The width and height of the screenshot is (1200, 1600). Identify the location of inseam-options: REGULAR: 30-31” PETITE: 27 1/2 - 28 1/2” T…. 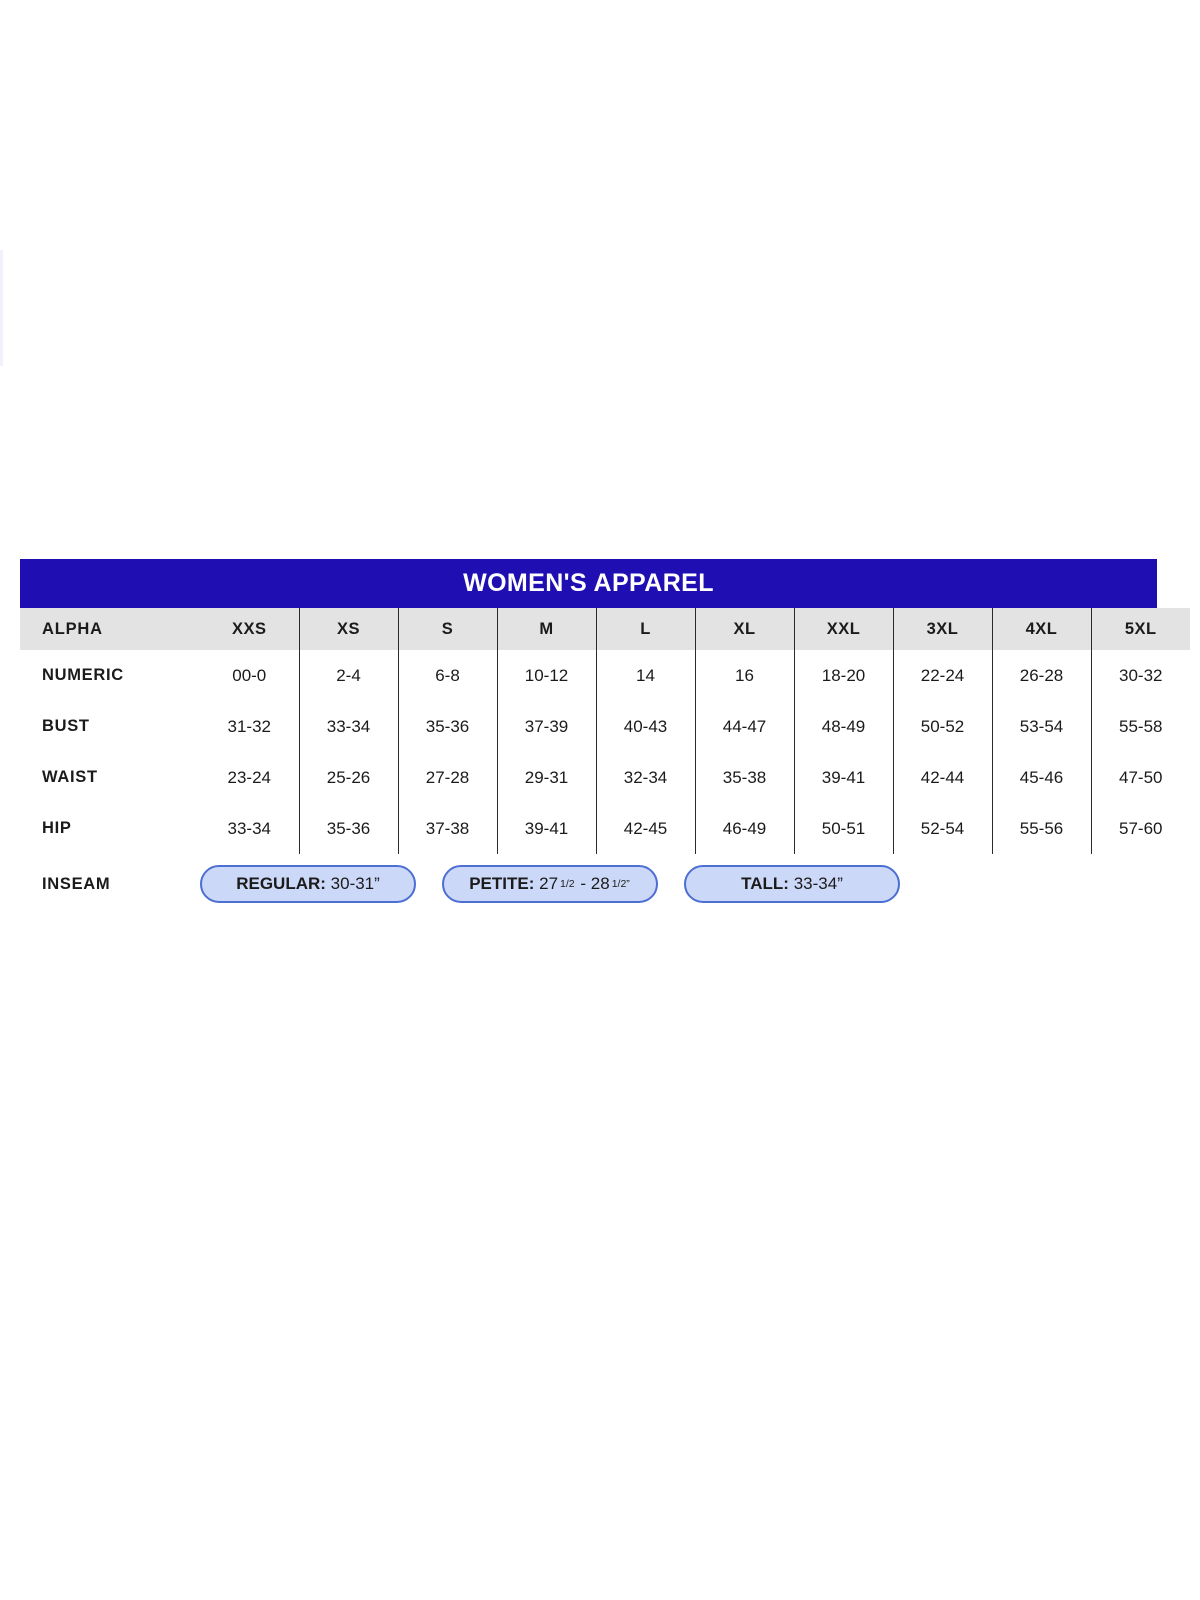
(550, 884).